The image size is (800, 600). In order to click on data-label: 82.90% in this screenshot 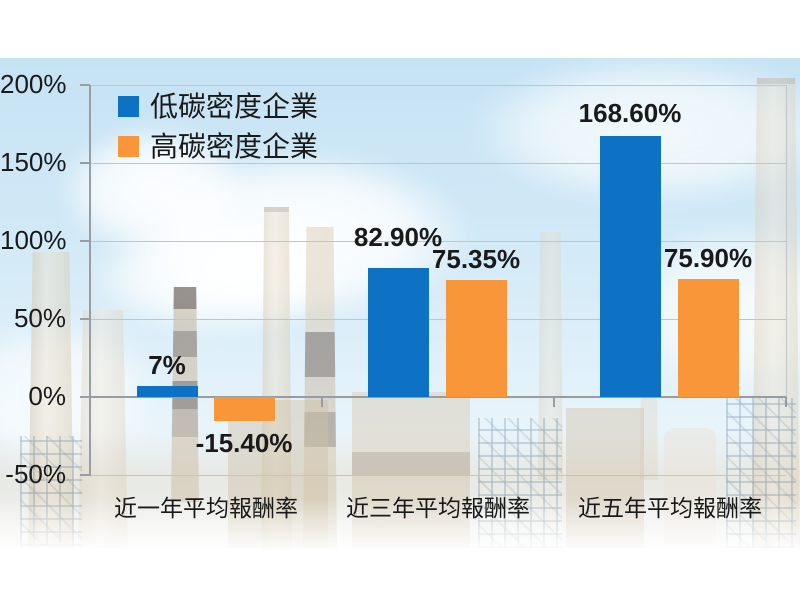, I will do `click(398, 237)`.